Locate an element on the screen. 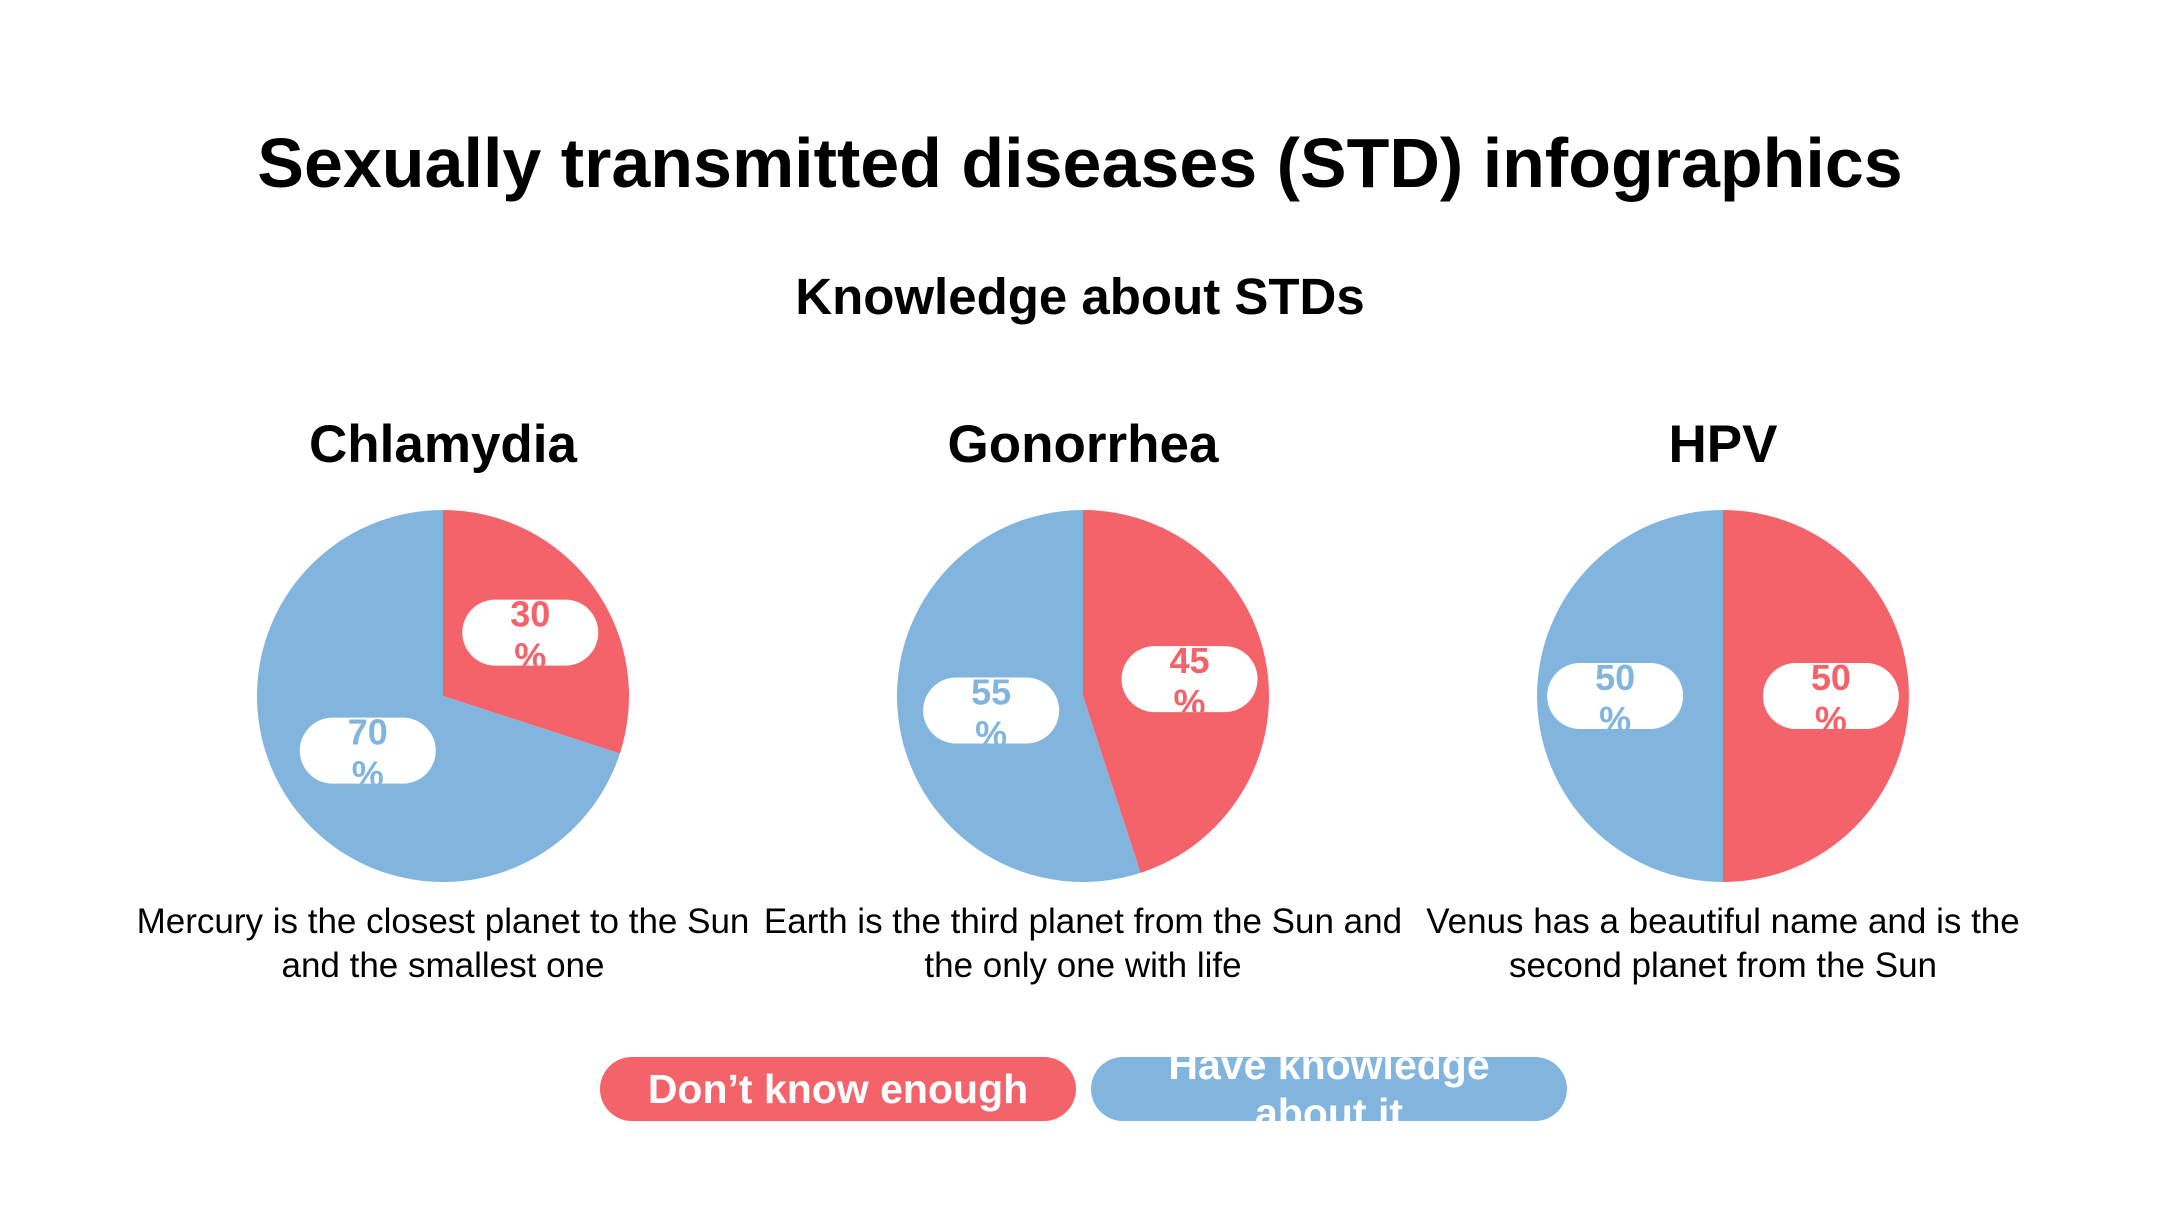  pie-label-gonorrhea-1: 55% is located at coordinates (991, 713).